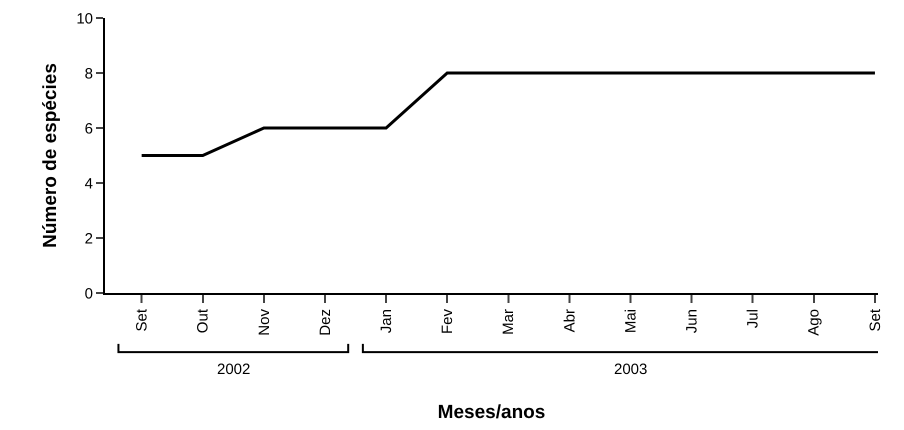 This screenshot has width=904, height=430. What do you see at coordinates (84, 19) in the screenshot?
I see `y-tick-label: 10` at bounding box center [84, 19].